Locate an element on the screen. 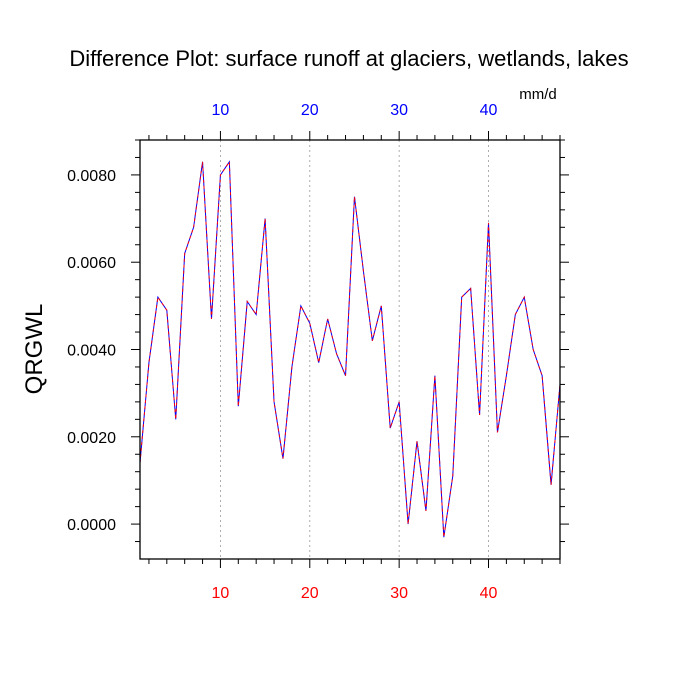 The height and width of the screenshot is (700, 700). y-axis-label: QRGWL is located at coordinates (34, 349).